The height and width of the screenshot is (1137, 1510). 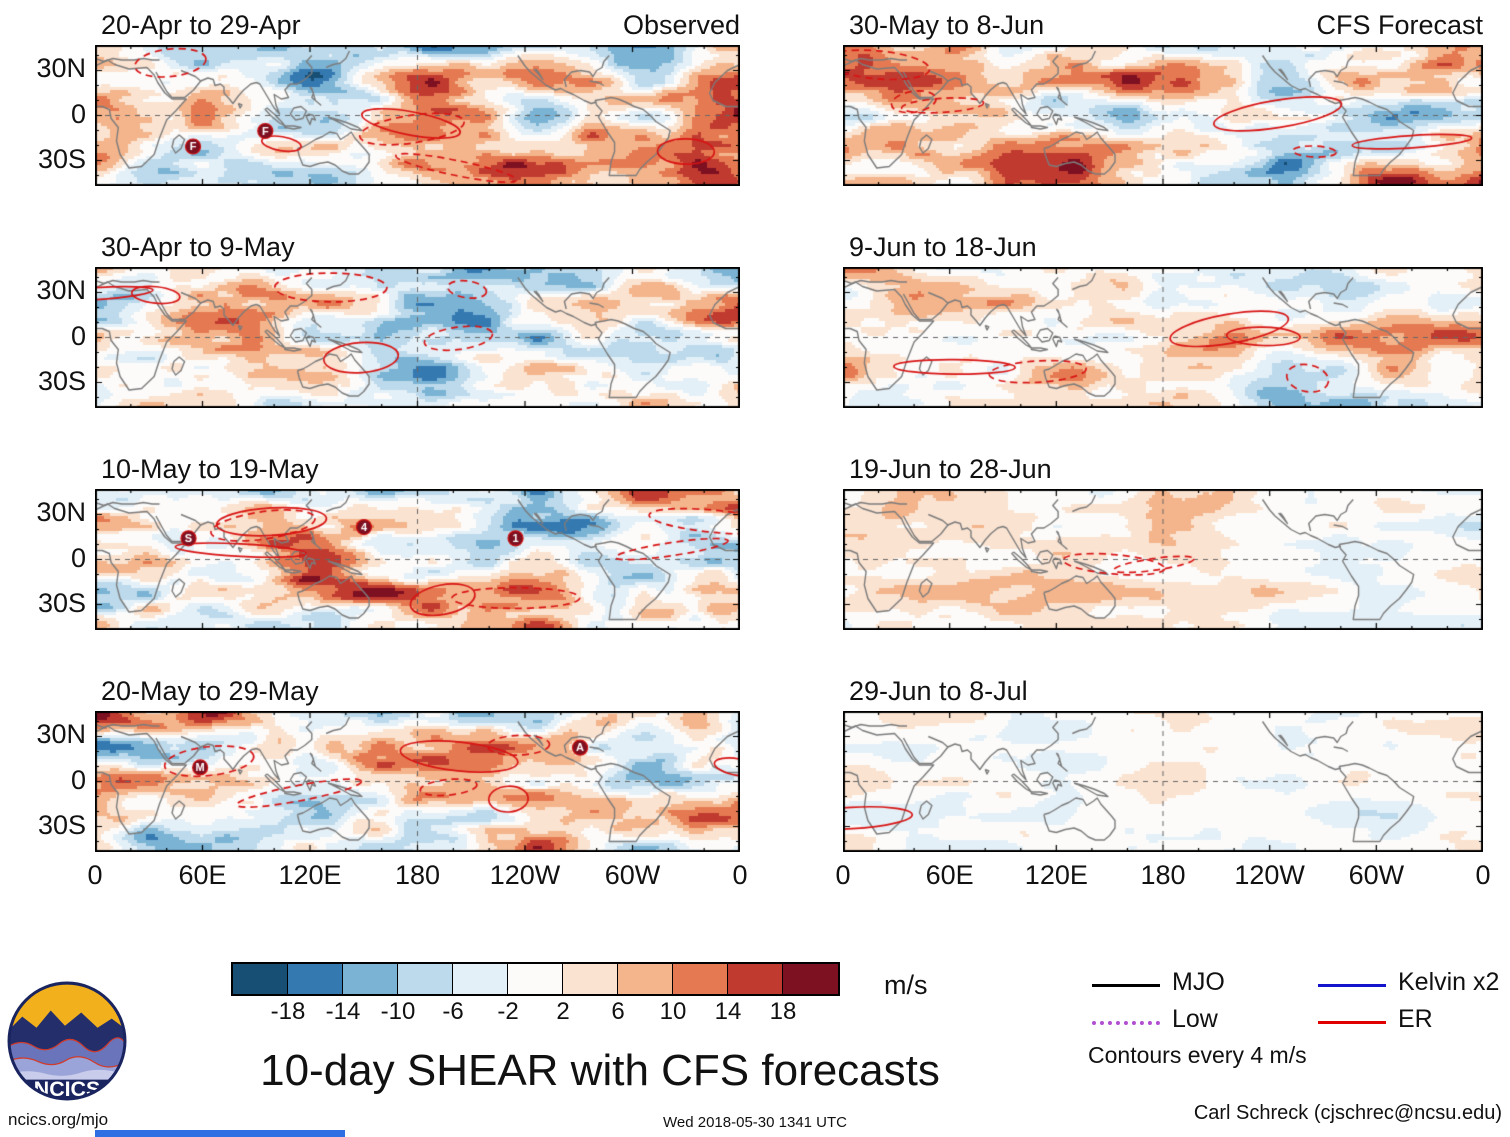 What do you see at coordinates (600, 1070) in the screenshot?
I see `figure-title: 10-day SHEAR with CFS forecasts` at bounding box center [600, 1070].